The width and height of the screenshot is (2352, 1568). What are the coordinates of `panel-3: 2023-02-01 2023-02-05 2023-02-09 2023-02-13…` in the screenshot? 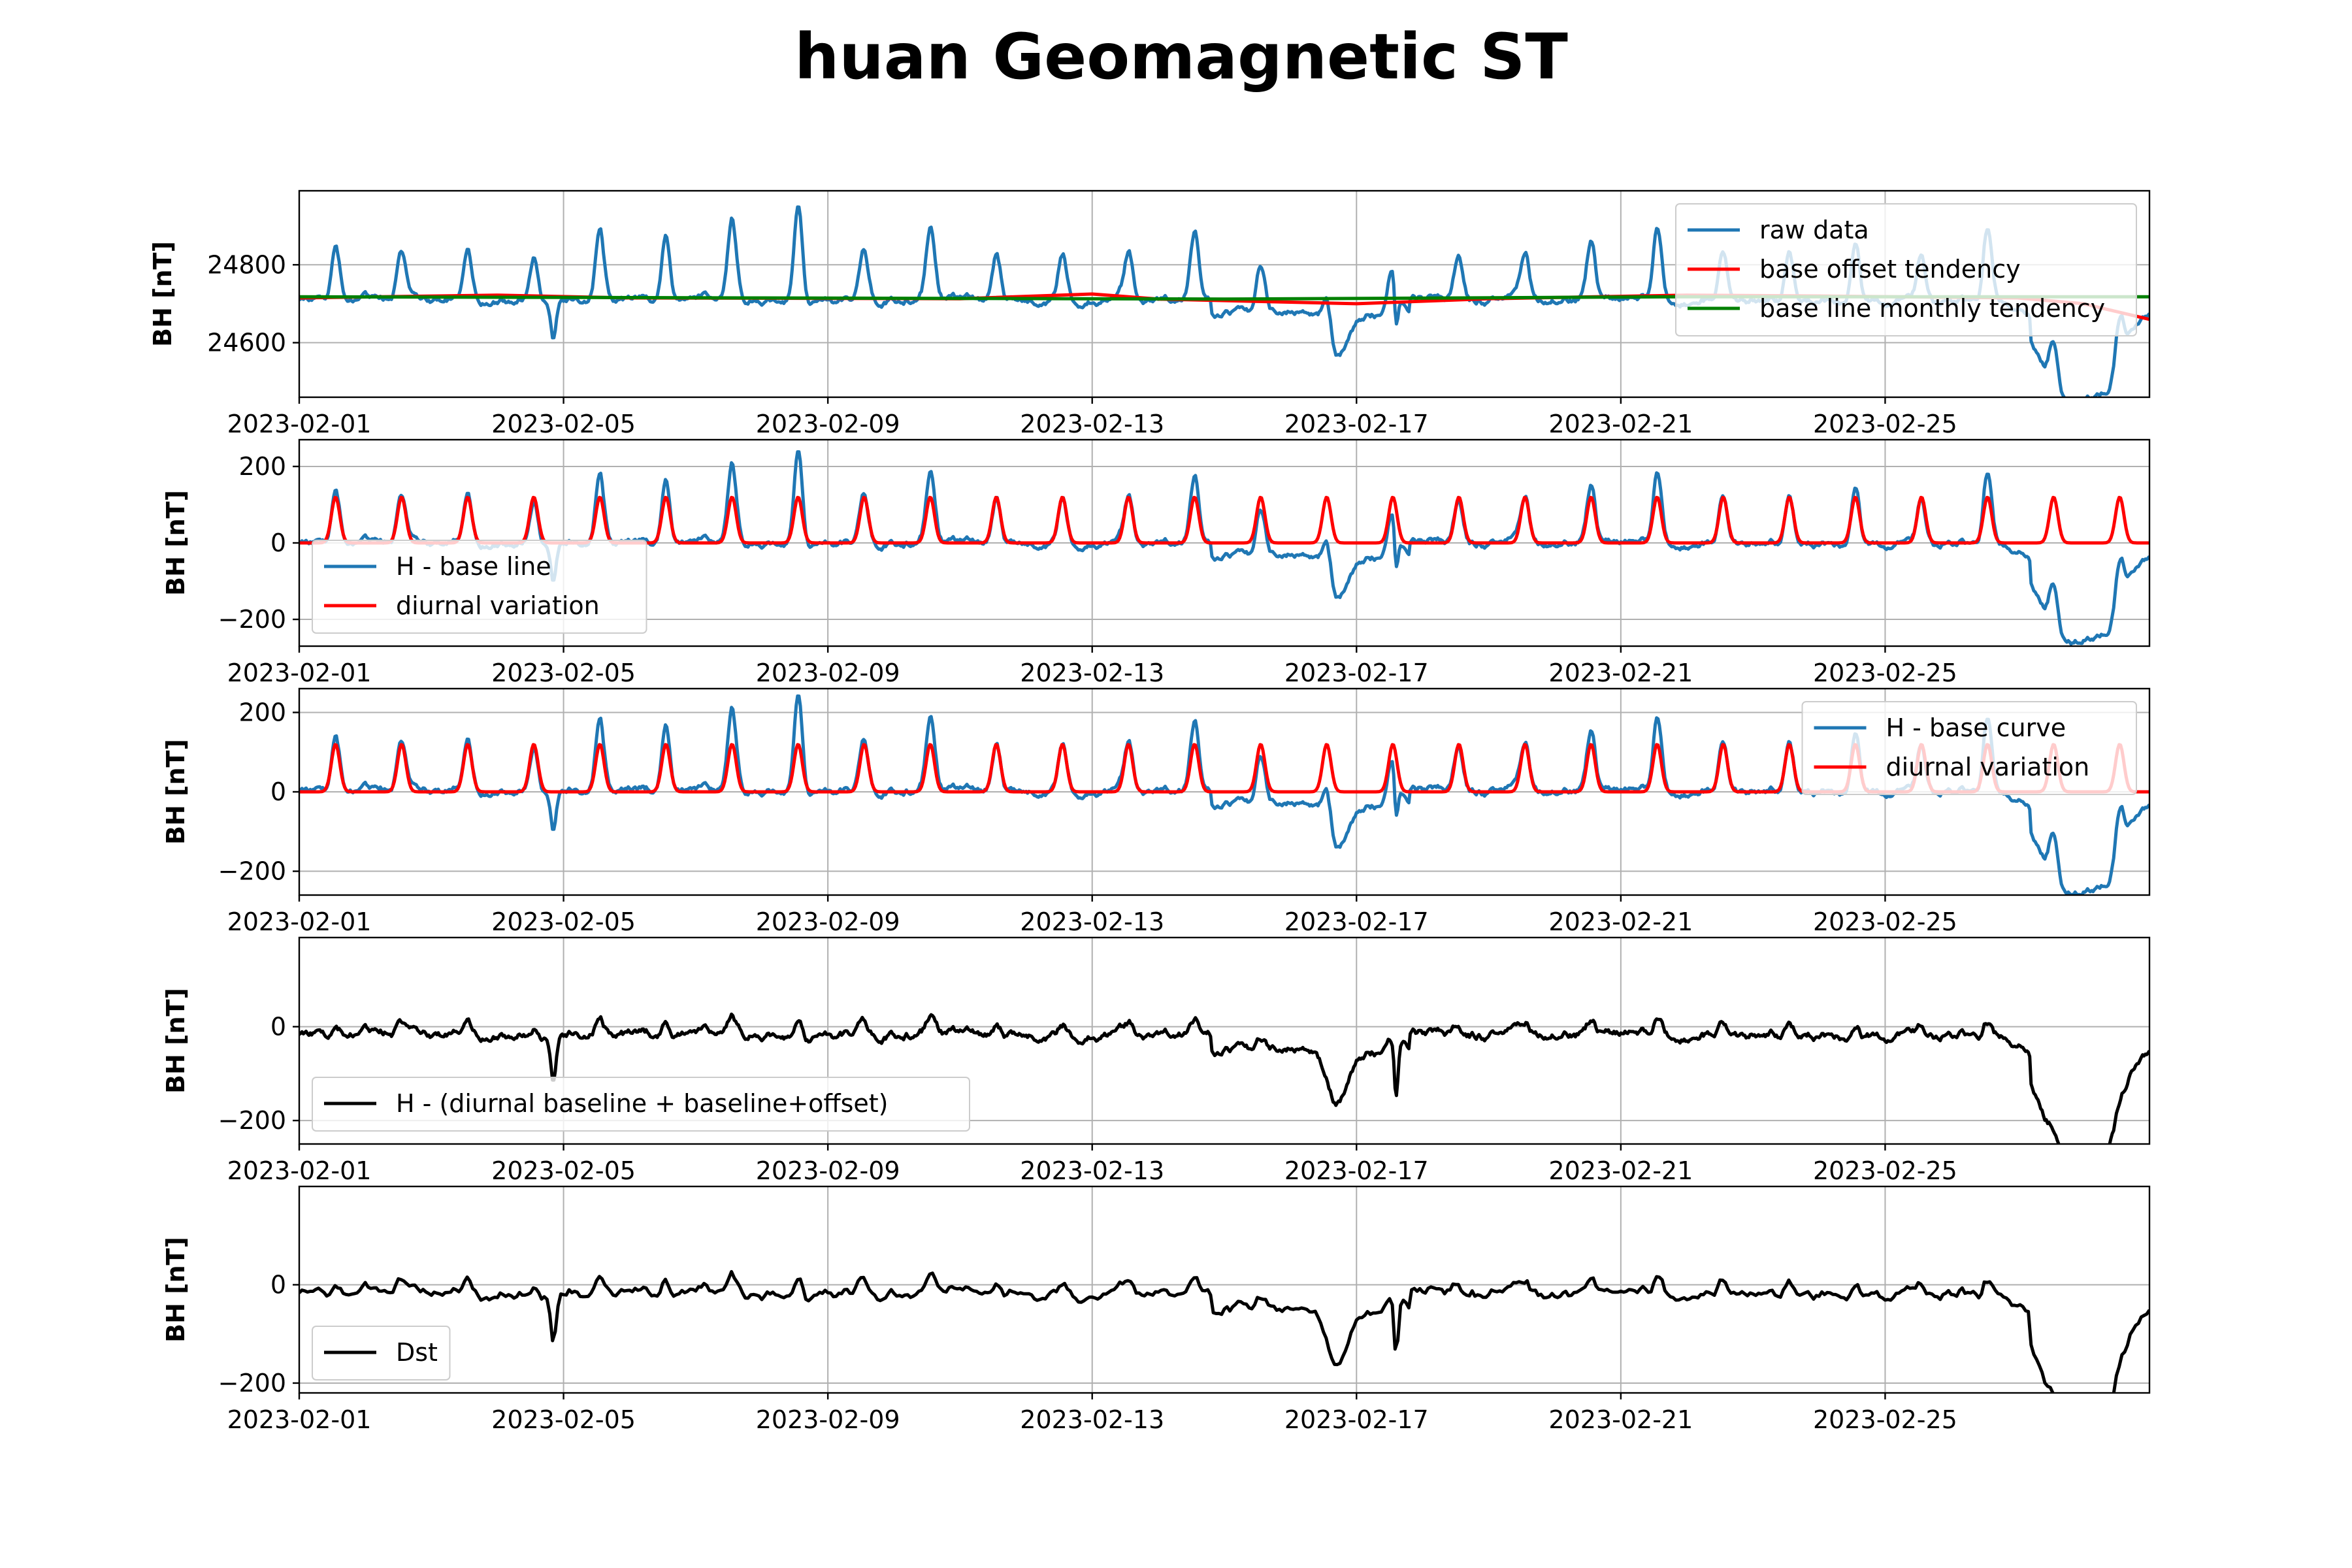 It's located at (1156, 811).